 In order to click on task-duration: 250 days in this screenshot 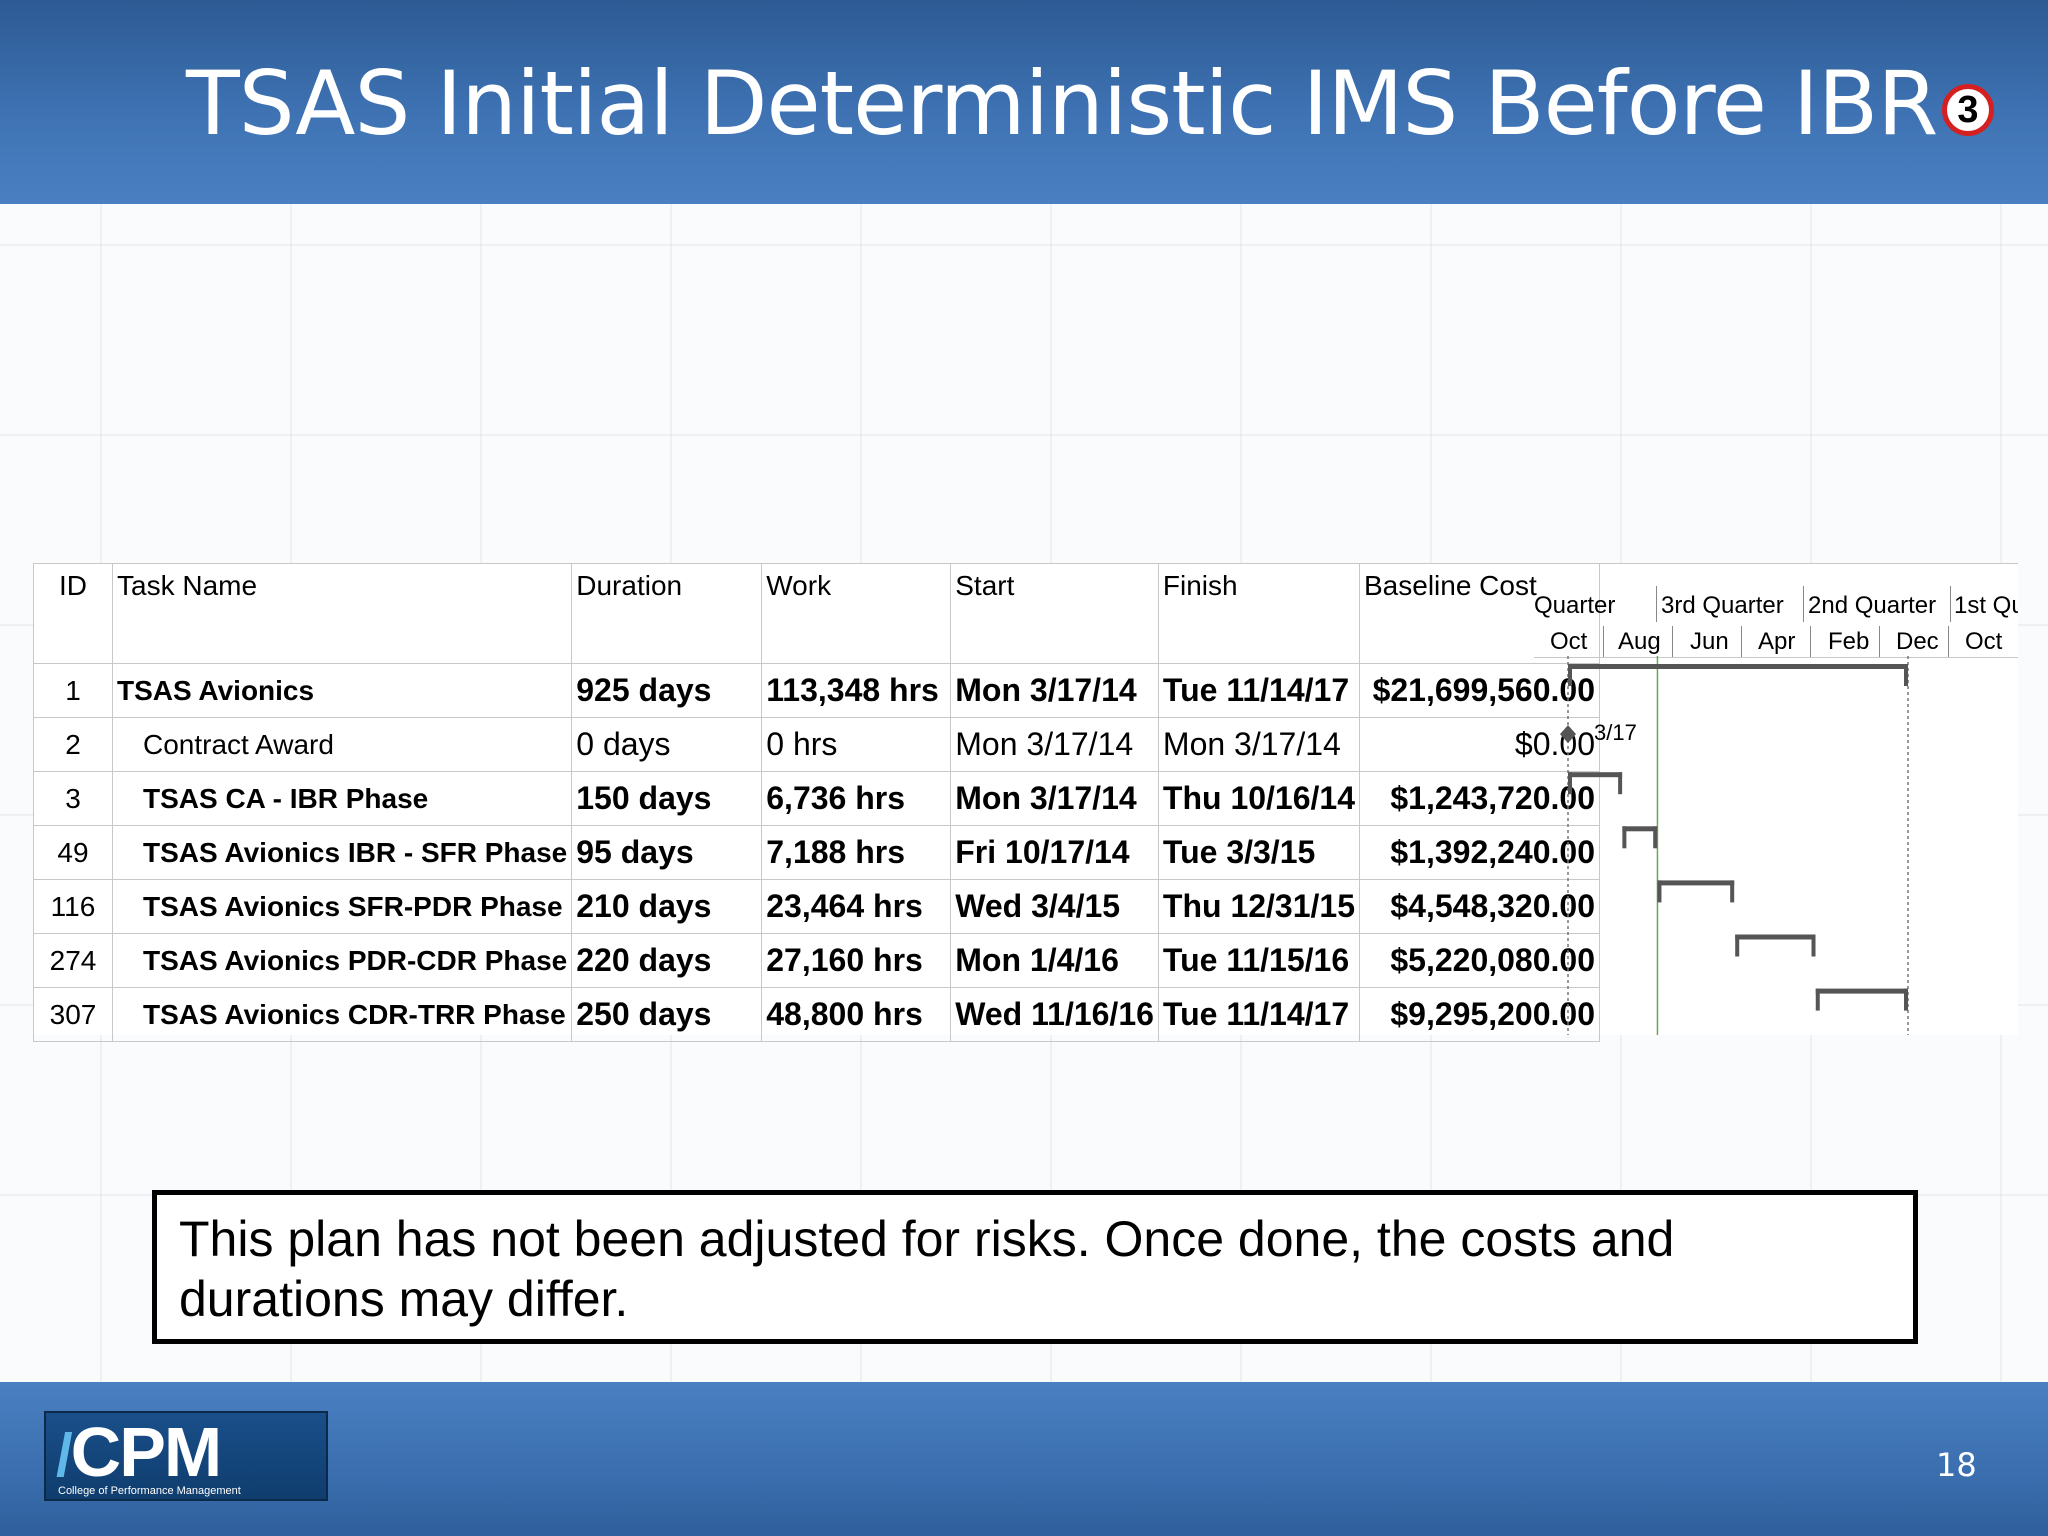, I will do `click(667, 1014)`.